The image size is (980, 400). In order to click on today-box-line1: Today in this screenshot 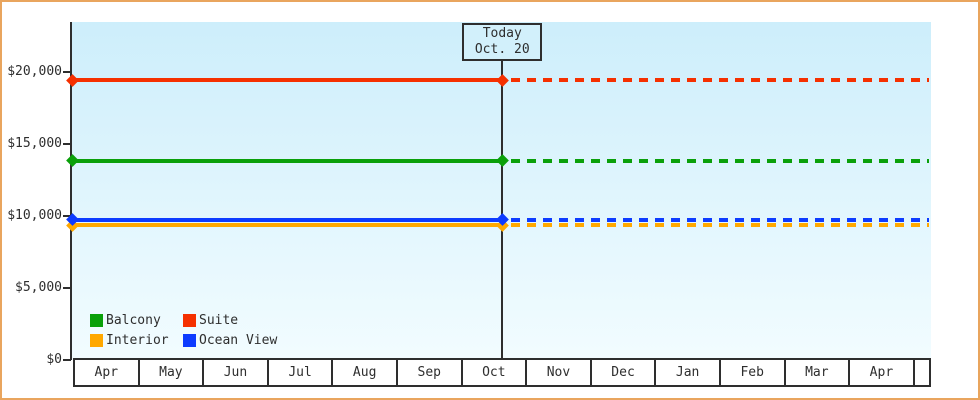, I will do `click(502, 33)`.